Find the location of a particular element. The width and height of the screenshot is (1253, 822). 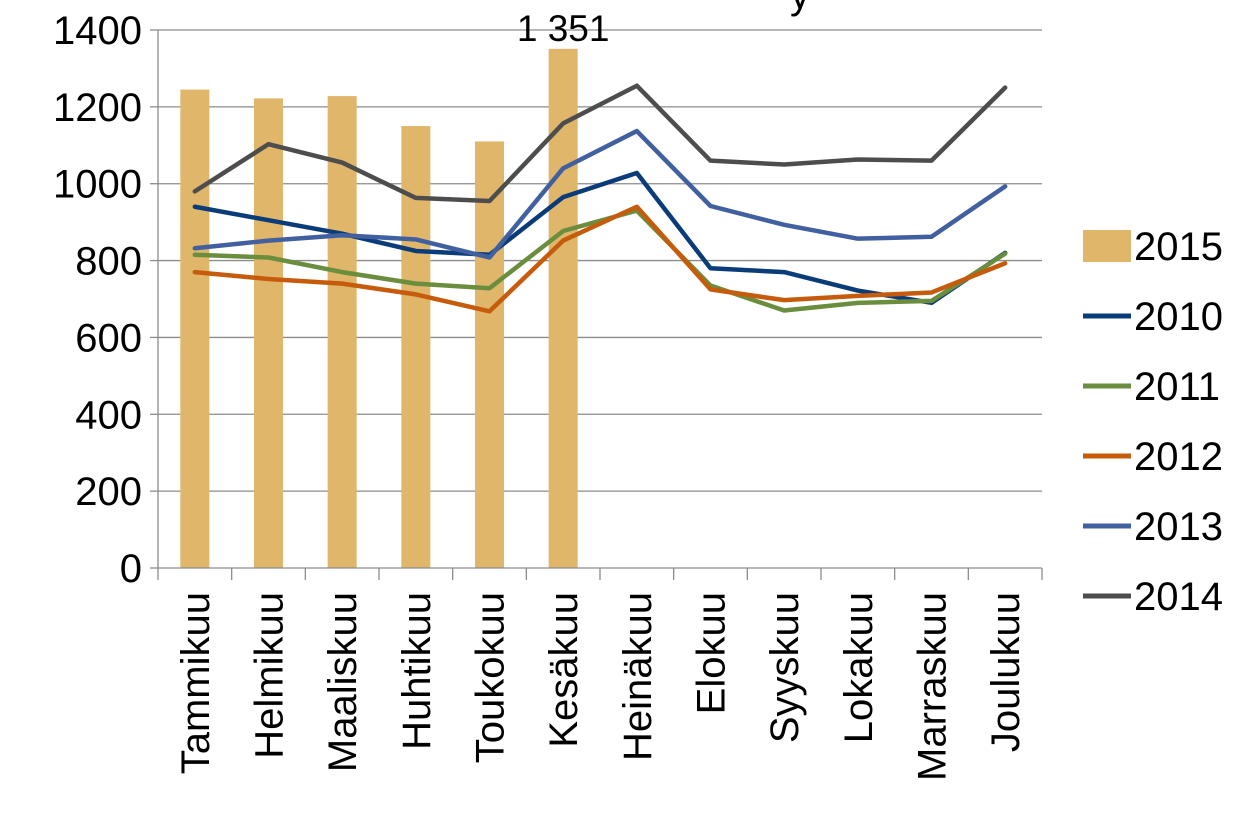

x-tick-label: Syyskuu is located at coordinates (785, 667).